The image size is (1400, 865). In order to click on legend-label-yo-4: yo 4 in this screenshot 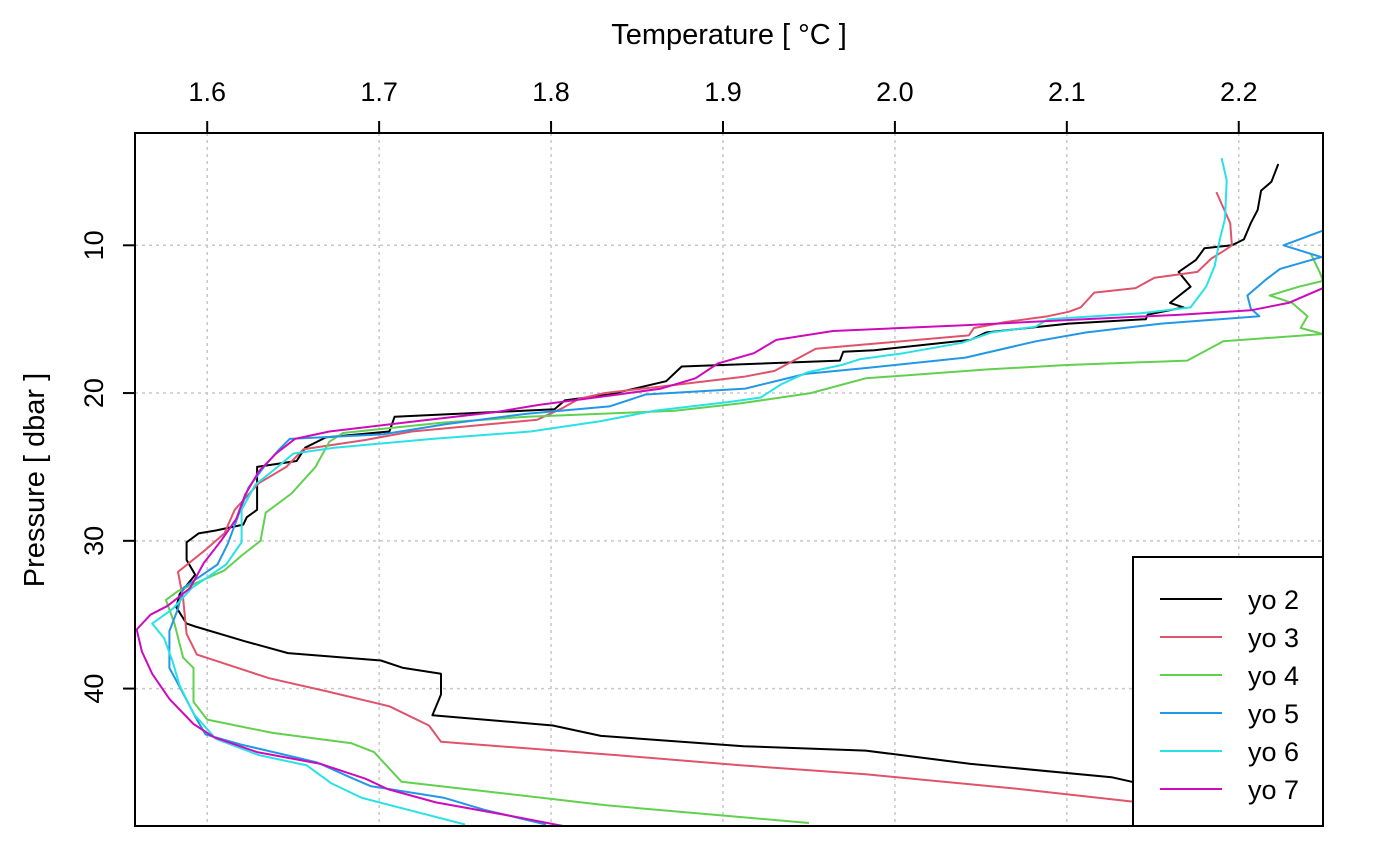, I will do `click(1273, 676)`.